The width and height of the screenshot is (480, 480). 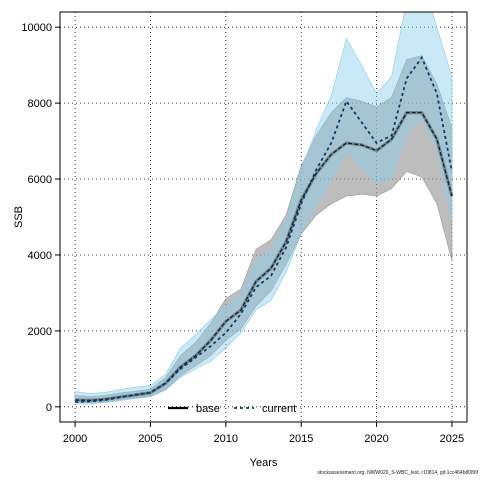 I want to click on x-axis-title: Years, so click(x=264, y=463).